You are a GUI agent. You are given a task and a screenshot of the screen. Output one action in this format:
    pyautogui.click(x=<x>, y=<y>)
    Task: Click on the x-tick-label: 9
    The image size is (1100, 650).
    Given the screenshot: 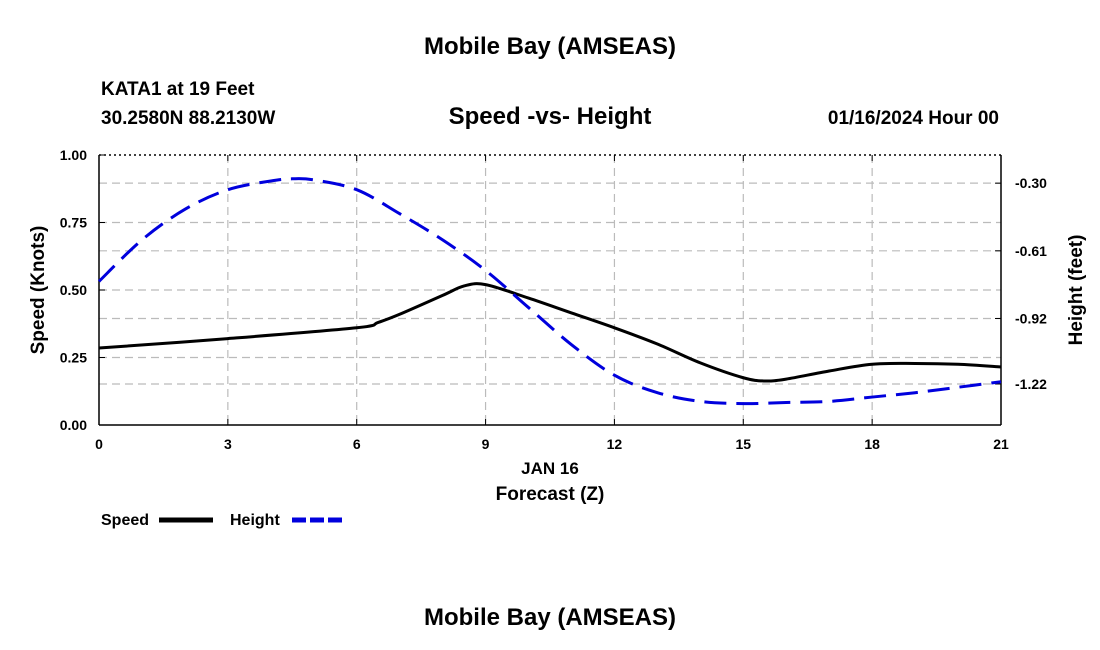 What is the action you would take?
    pyautogui.click(x=486, y=444)
    